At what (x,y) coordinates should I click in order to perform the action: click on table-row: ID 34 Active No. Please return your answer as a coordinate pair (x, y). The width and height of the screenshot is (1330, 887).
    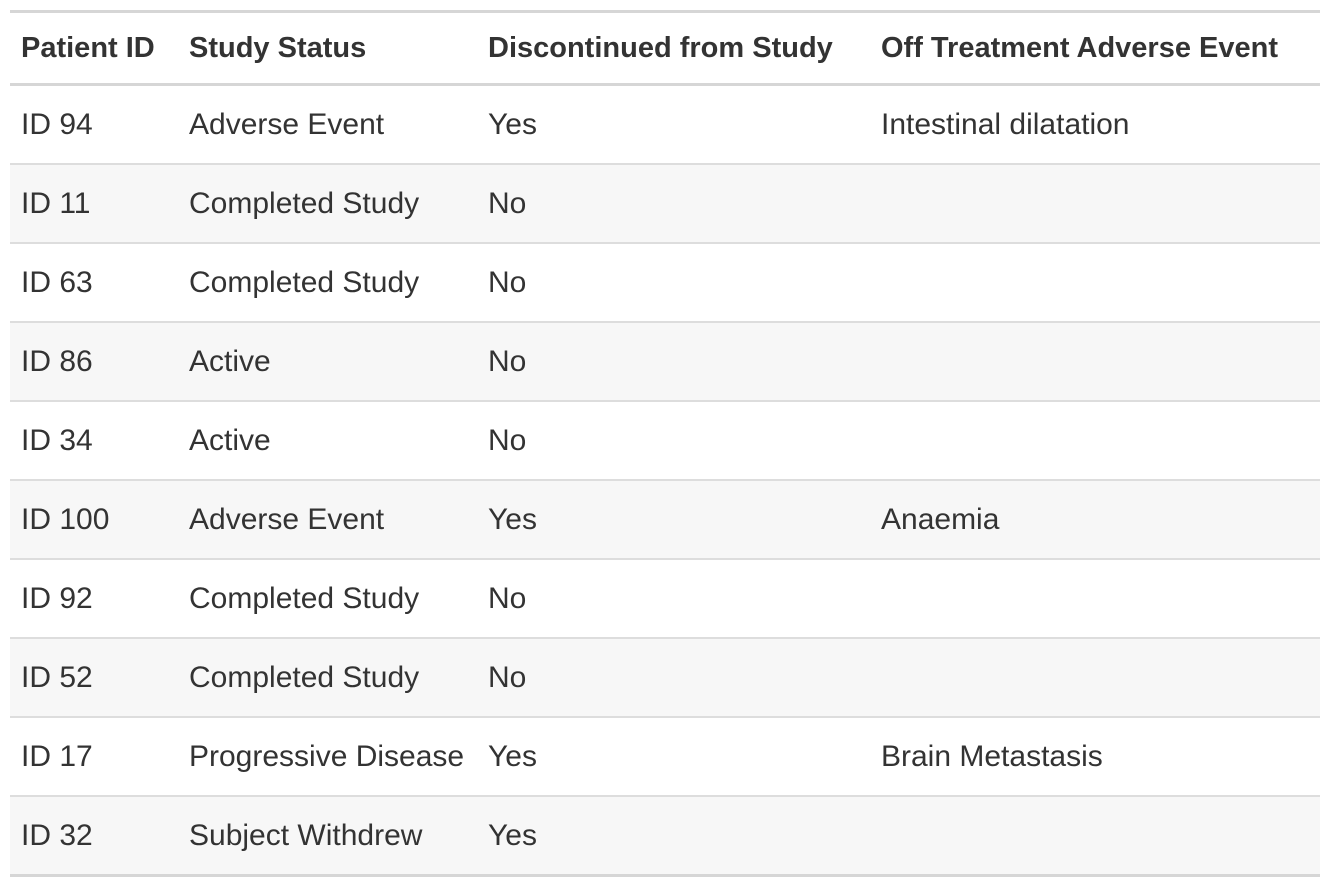
    Looking at the image, I should click on (665, 440).